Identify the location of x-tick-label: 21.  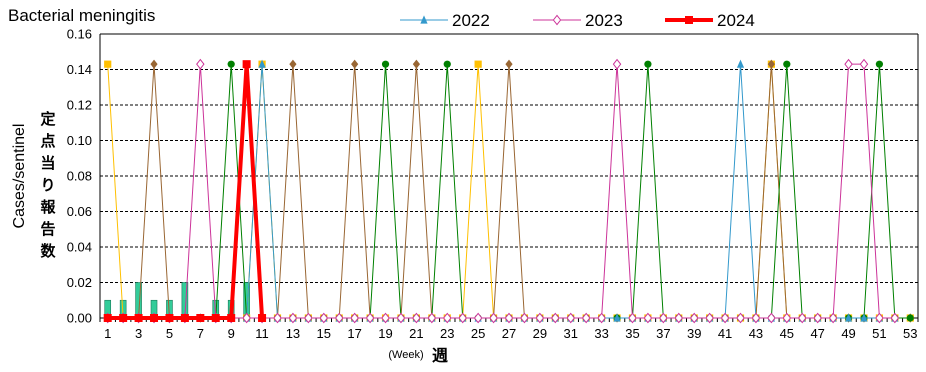
(416, 333).